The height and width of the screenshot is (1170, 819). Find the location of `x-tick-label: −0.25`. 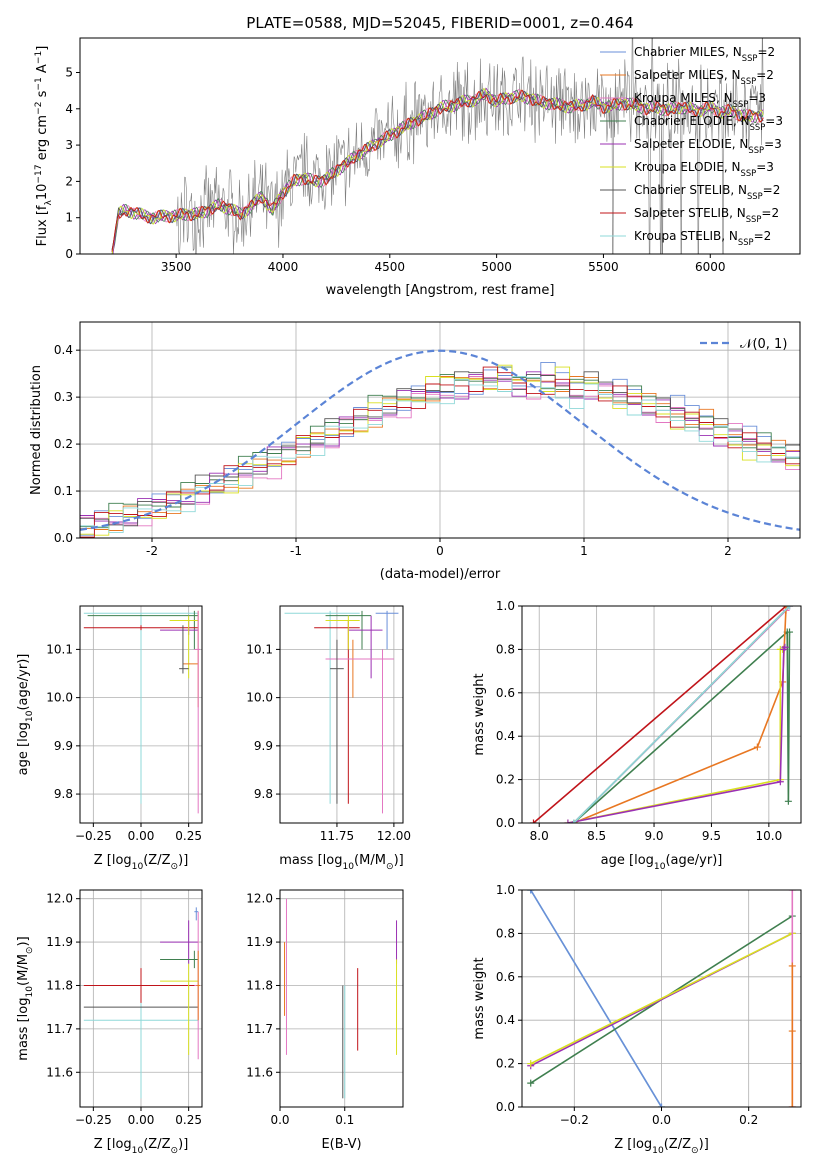

x-tick-label: −0.25 is located at coordinates (93, 1120).